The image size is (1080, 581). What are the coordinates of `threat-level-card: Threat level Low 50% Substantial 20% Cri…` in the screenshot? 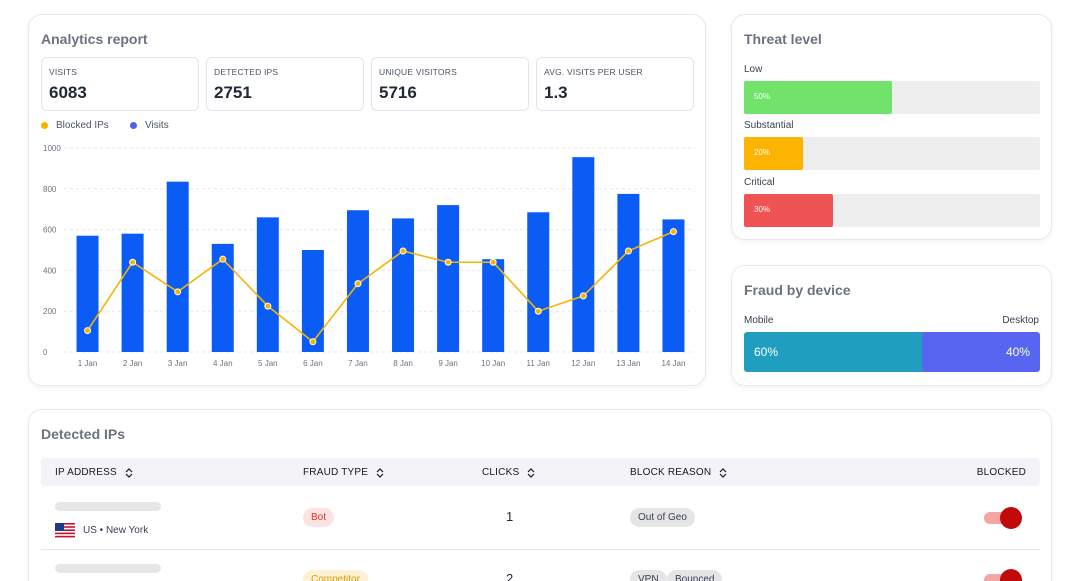 It's located at (891, 127).